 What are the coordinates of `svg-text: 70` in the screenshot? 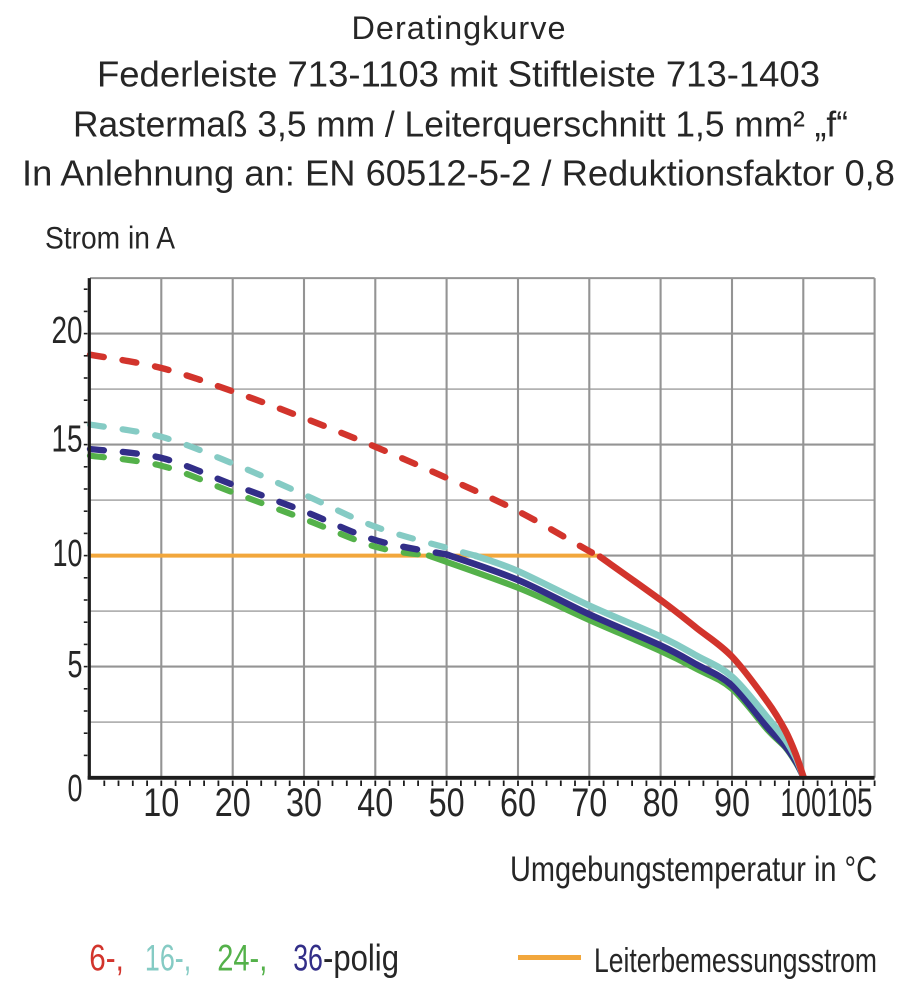 It's located at (589, 803).